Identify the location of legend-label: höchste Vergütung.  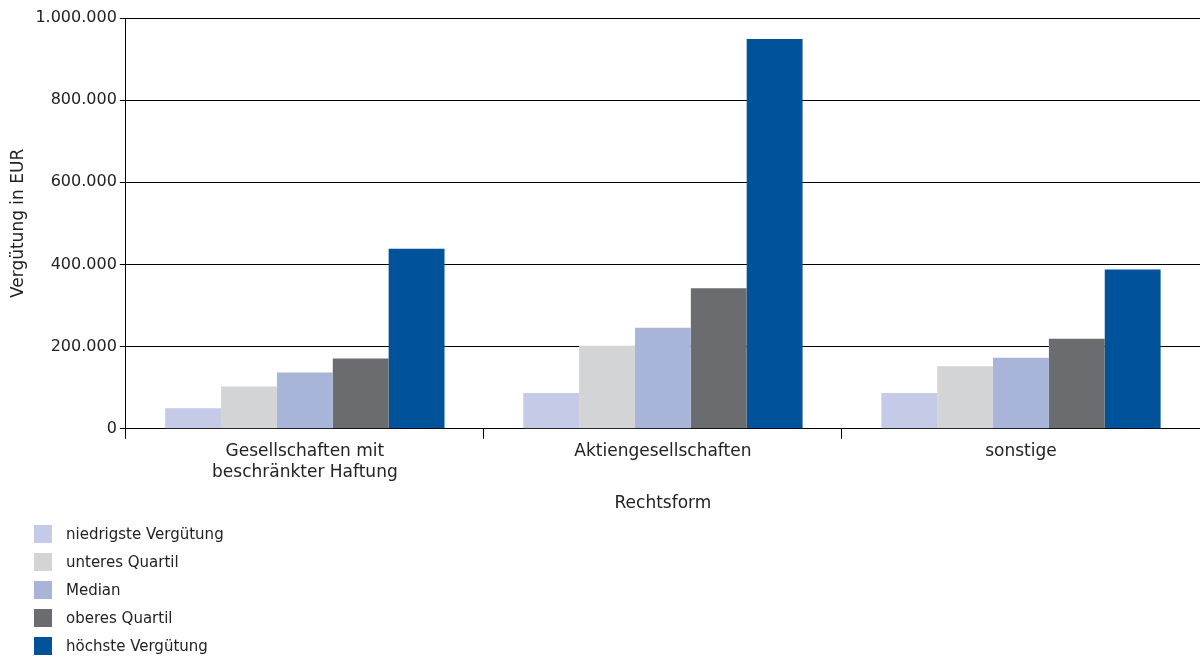
(137, 646).